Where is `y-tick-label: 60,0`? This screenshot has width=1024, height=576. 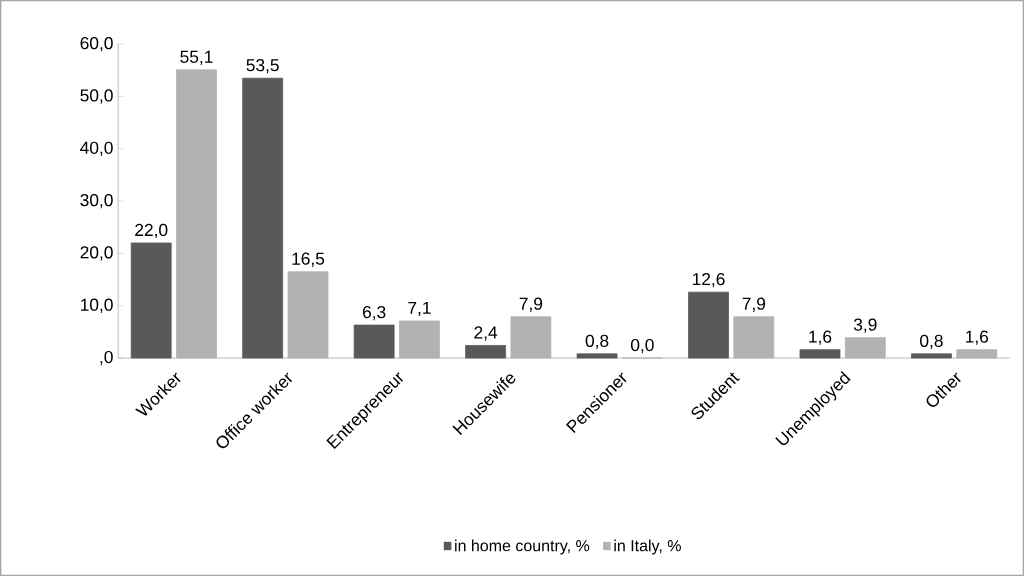
y-tick-label: 60,0 is located at coordinates (96, 44).